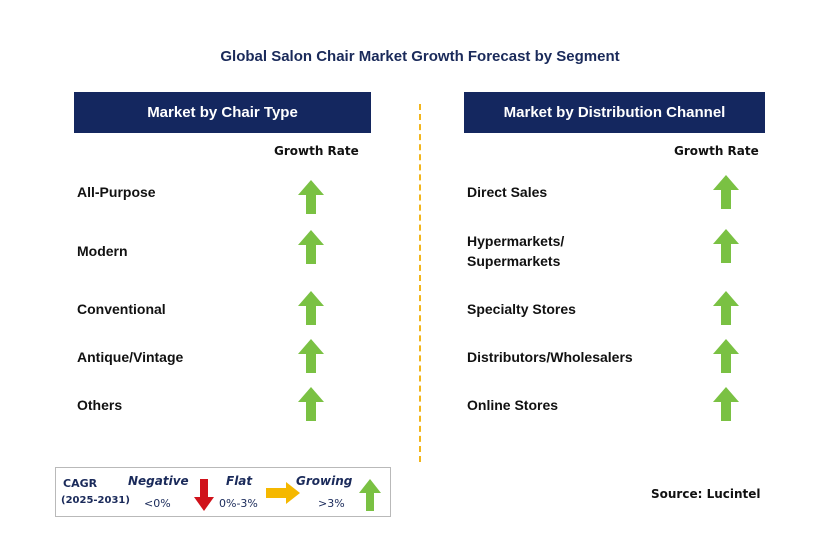 The width and height of the screenshot is (832, 543). What do you see at coordinates (130, 357) in the screenshot?
I see `row-label-antique-vintage: Antique/Vintage` at bounding box center [130, 357].